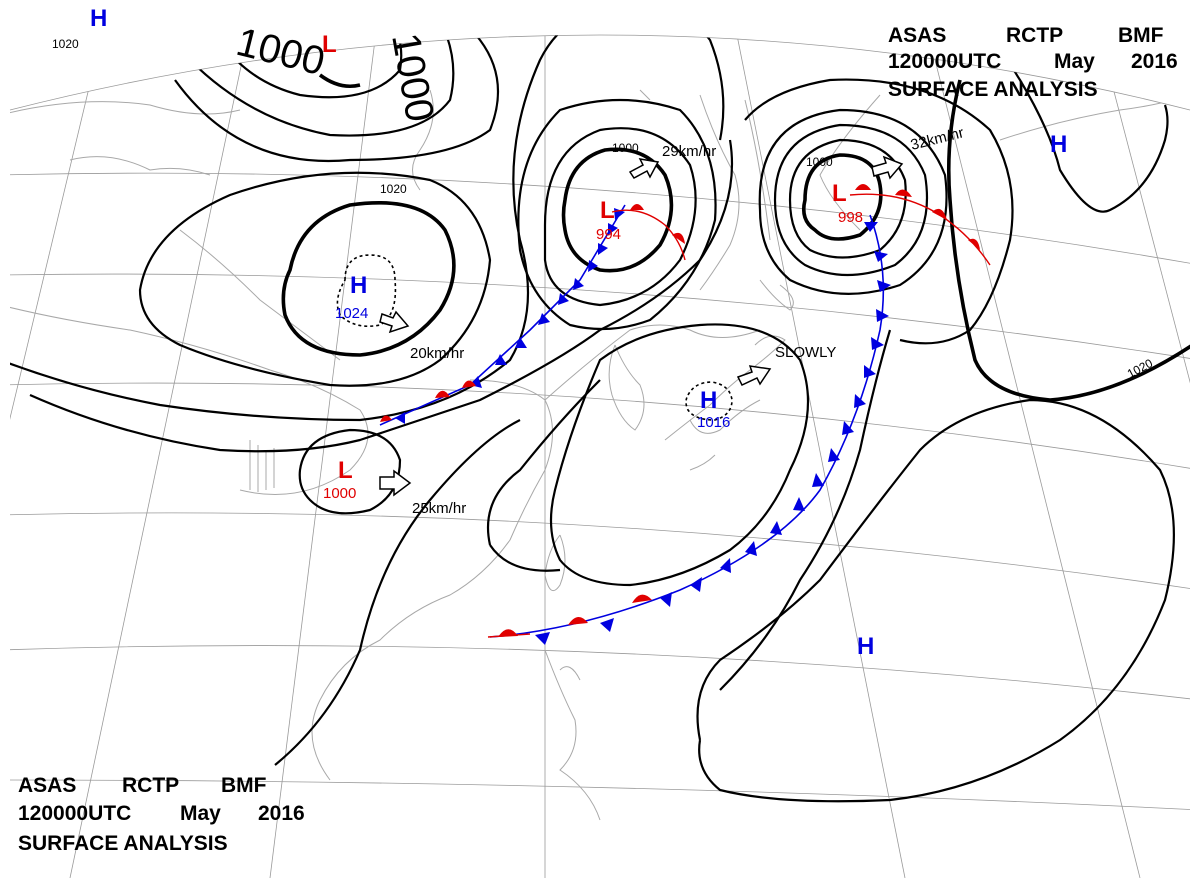 Image resolution: width=1200 pixels, height=878 pixels. I want to click on high-symbol-japan: H, so click(708, 400).